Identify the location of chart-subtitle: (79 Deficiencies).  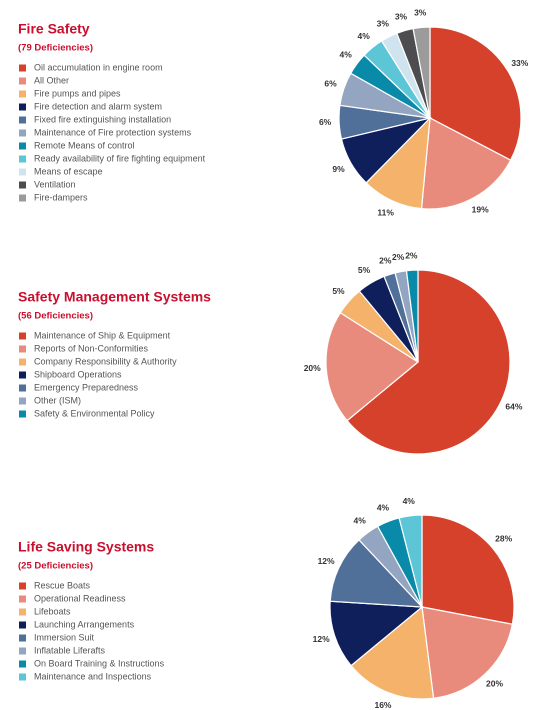
(55, 48).